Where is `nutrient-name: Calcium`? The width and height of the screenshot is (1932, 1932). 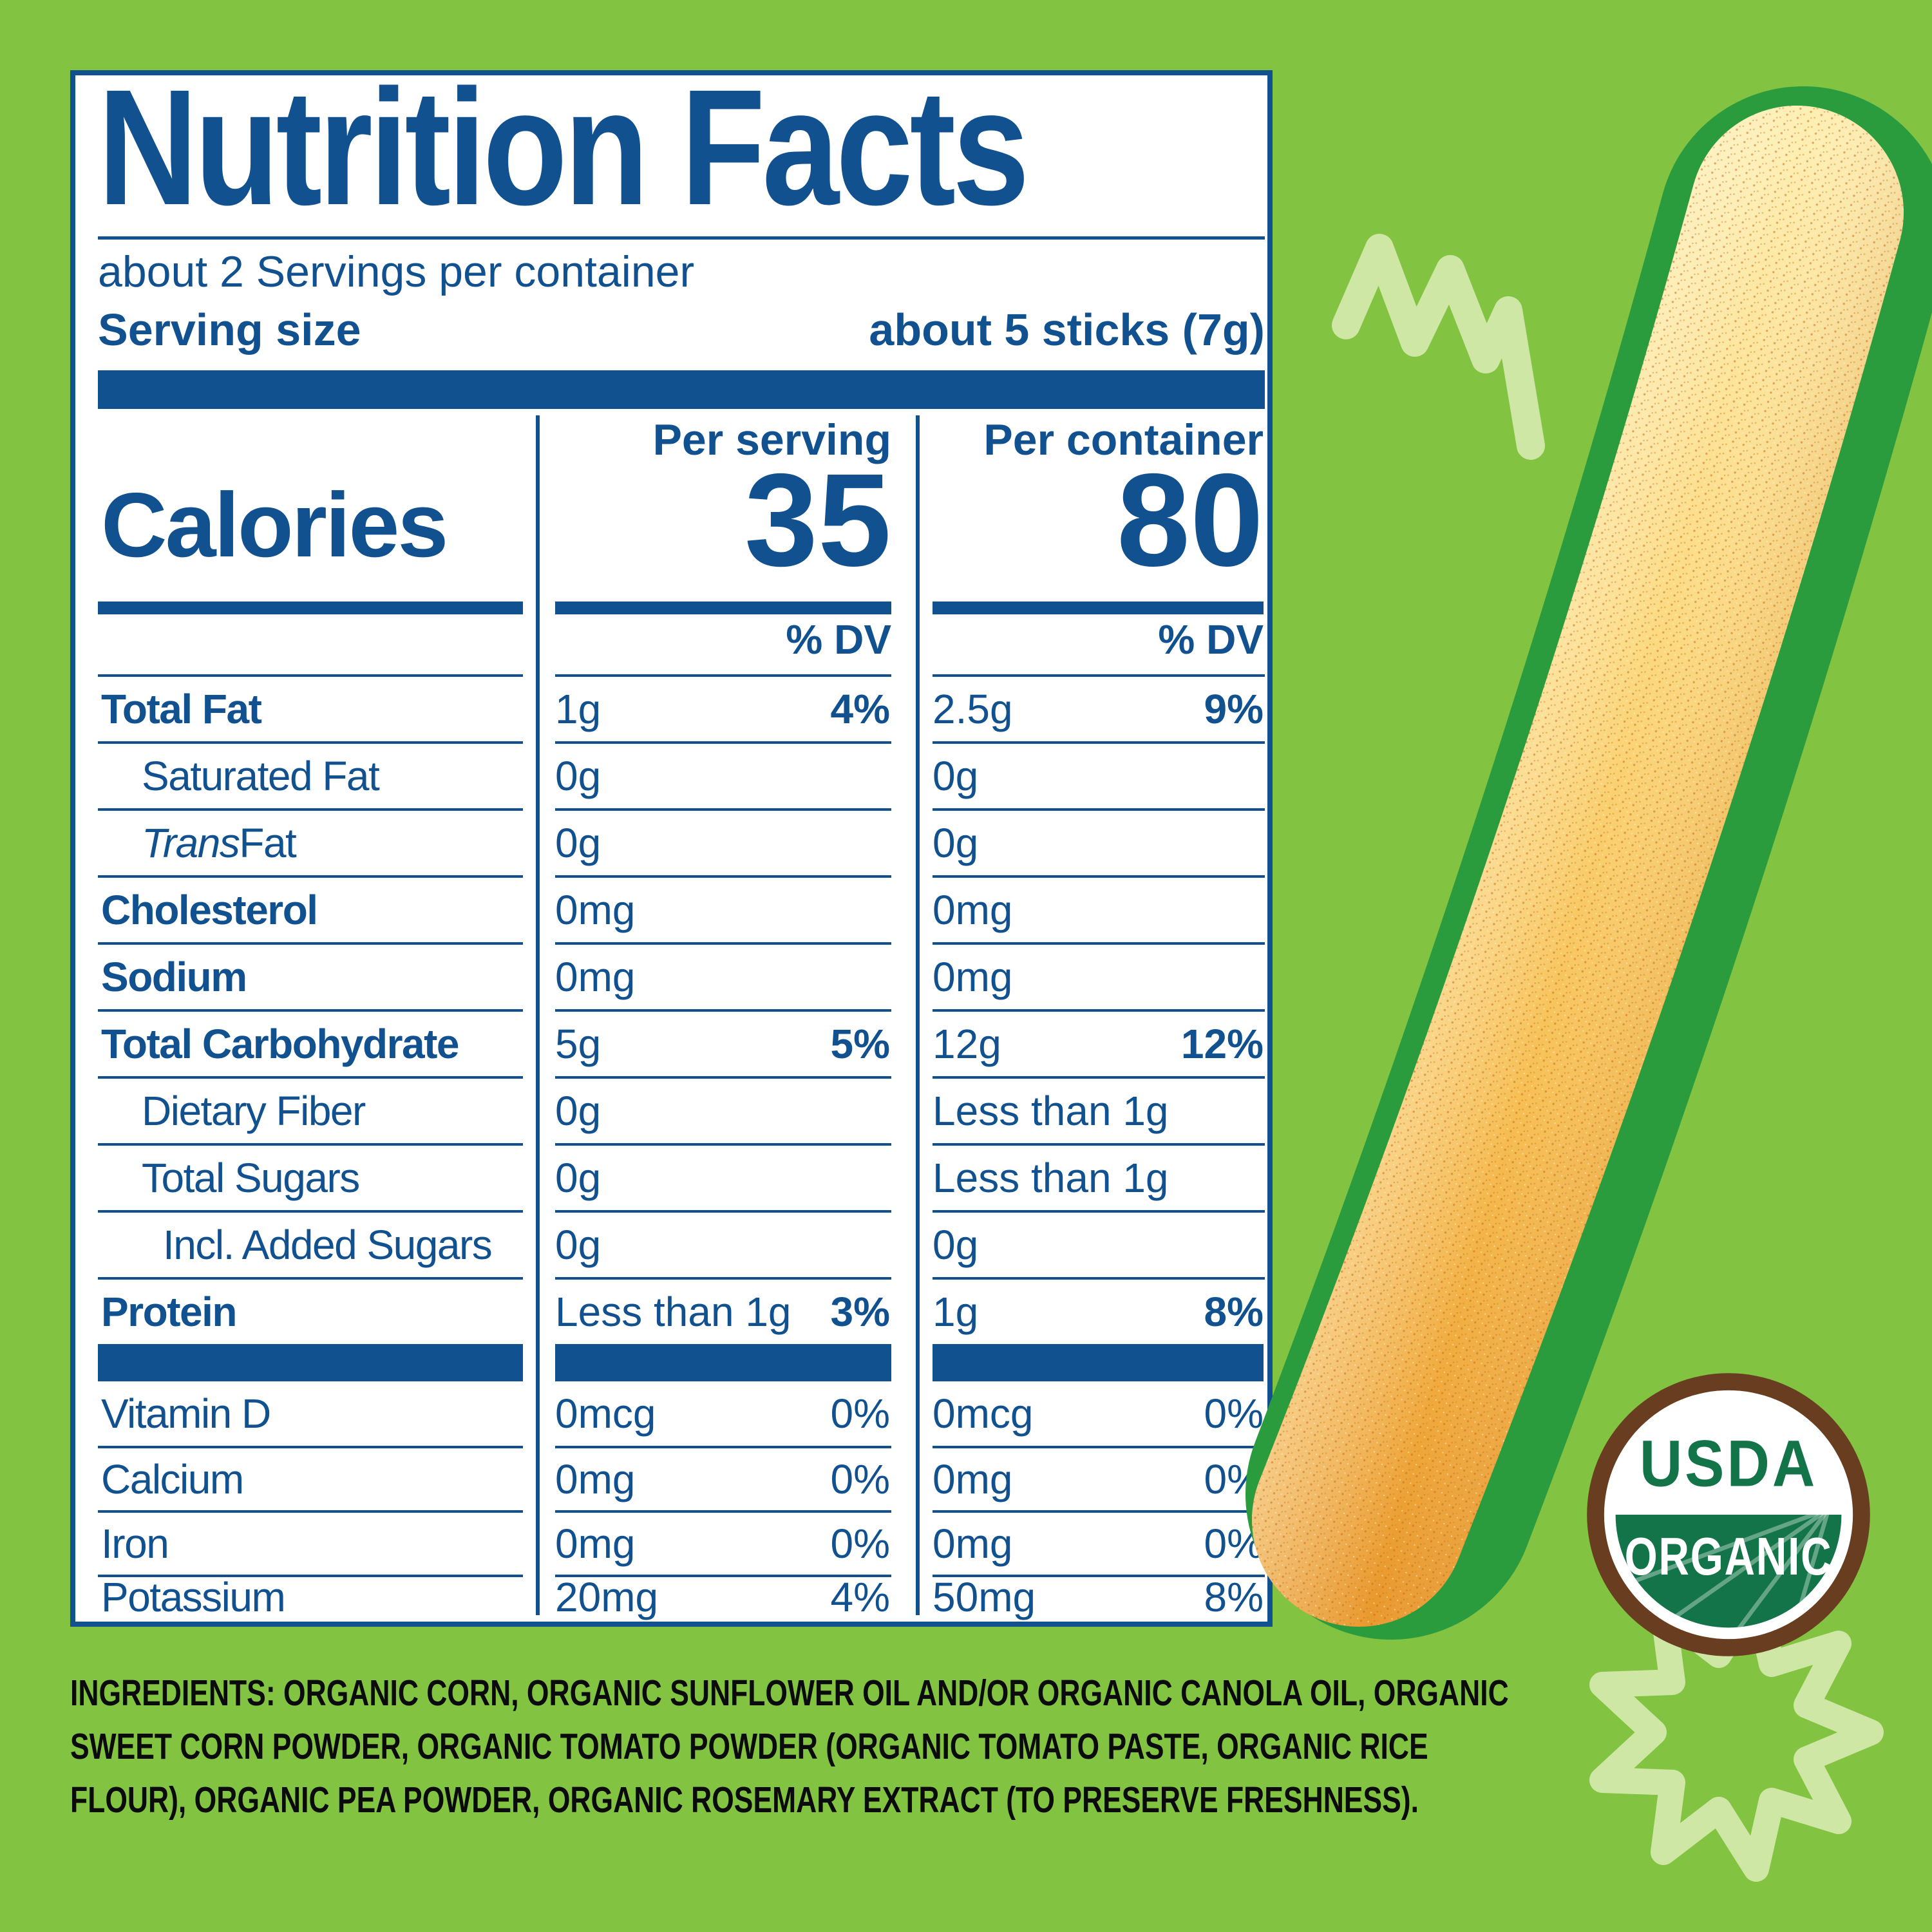 nutrient-name: Calcium is located at coordinates (173, 1479).